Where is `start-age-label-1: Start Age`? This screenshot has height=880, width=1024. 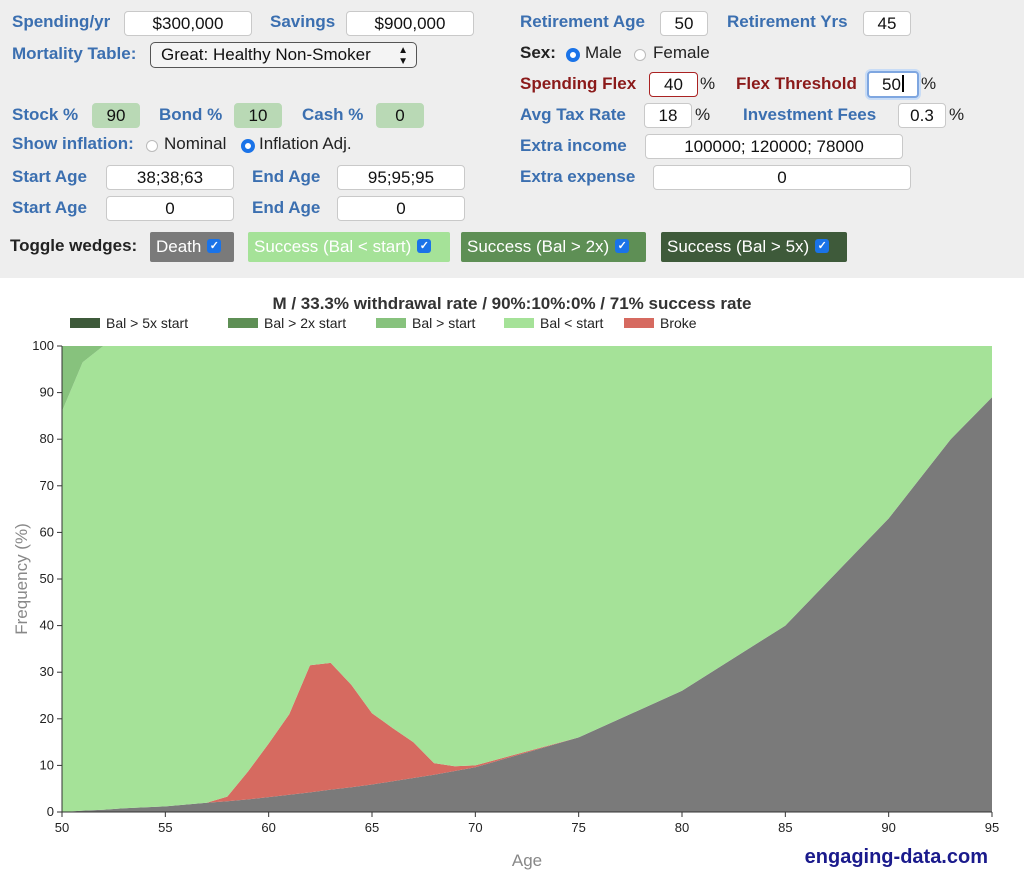
start-age-label-1: Start Age is located at coordinates (49, 176).